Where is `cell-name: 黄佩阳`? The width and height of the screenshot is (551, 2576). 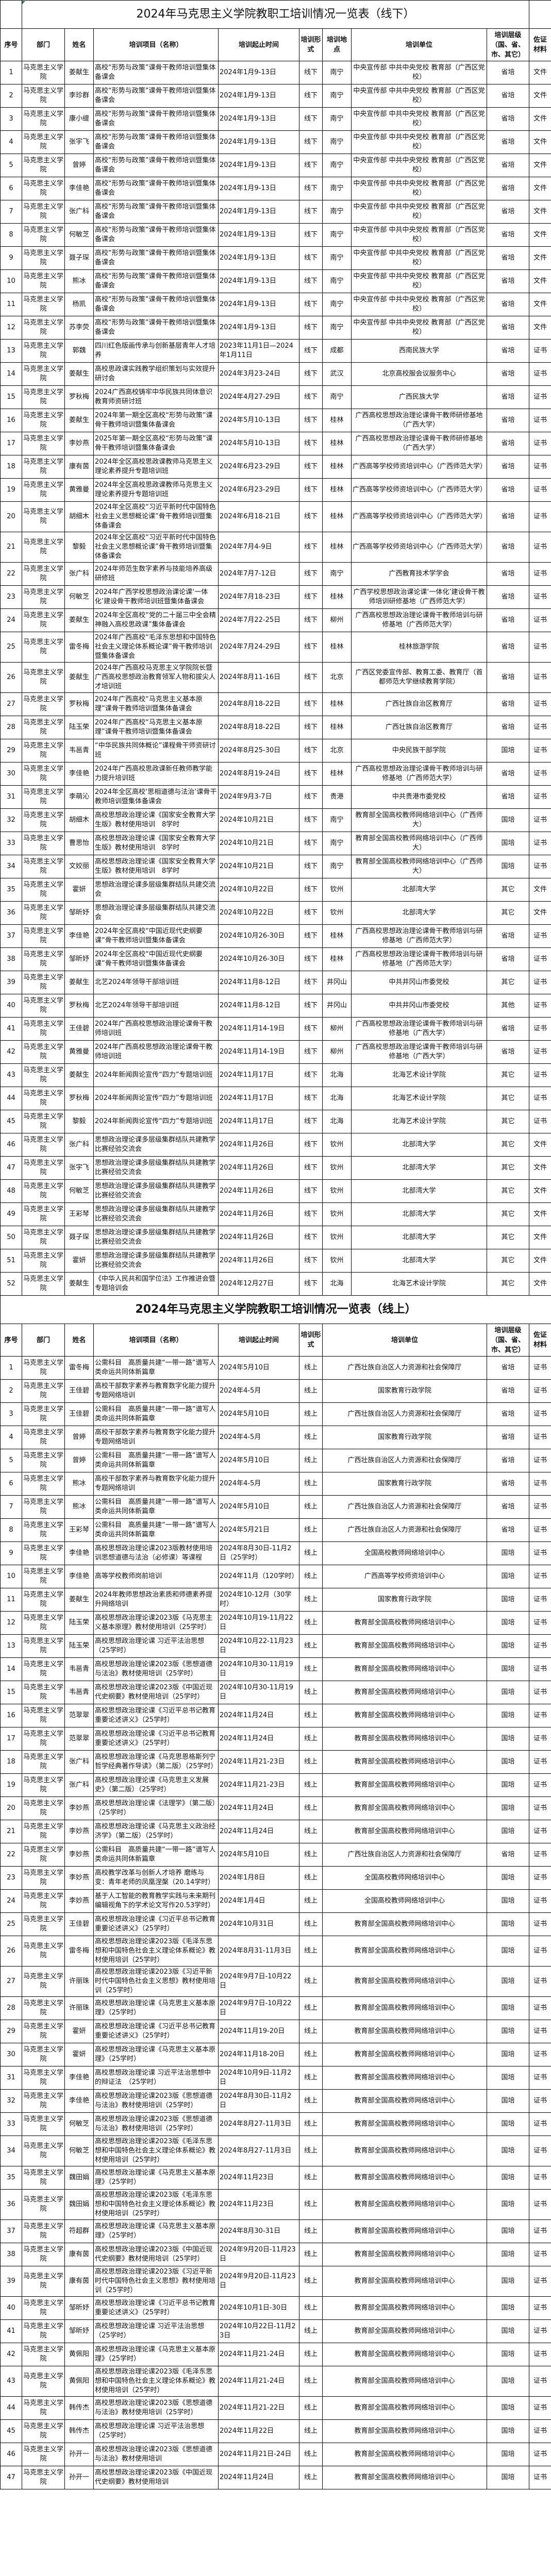 cell-name: 黄佩阳 is located at coordinates (79, 2354).